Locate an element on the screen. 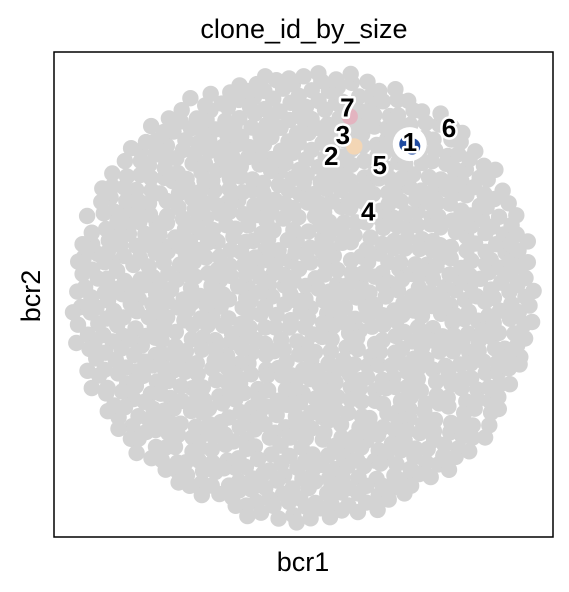 This screenshot has height=592, width=569. clone-label-5: 5 is located at coordinates (379, 165).